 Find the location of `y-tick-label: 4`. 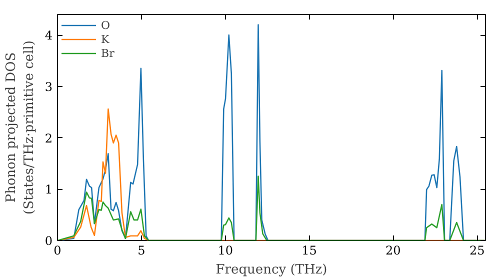

y-tick-label: 4 is located at coordinates (48, 35).